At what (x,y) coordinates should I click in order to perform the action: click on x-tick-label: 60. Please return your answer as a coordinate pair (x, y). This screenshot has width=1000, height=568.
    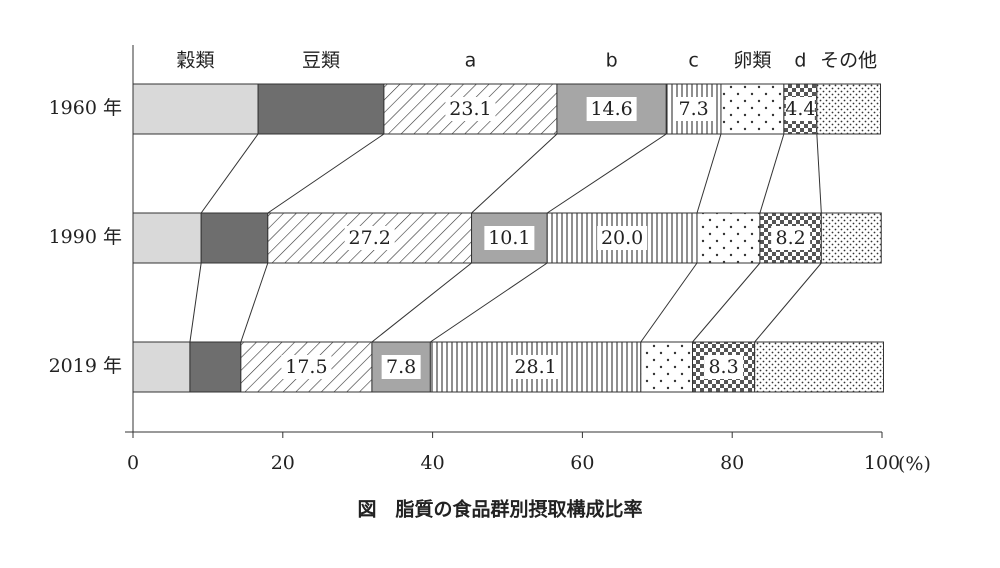
    Looking at the image, I should click on (582, 463).